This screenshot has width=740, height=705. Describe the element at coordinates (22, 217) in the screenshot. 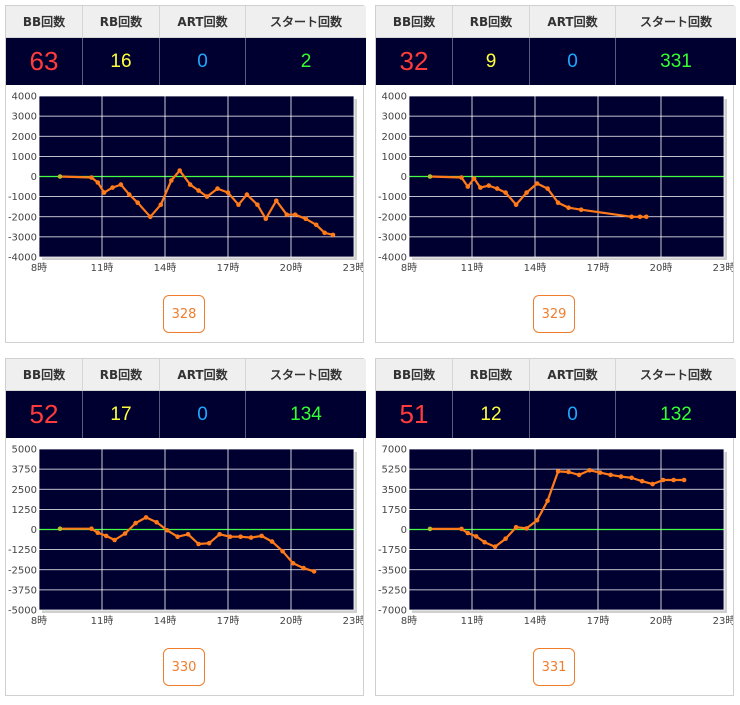

I see `y-tick-label: -2000` at that location.